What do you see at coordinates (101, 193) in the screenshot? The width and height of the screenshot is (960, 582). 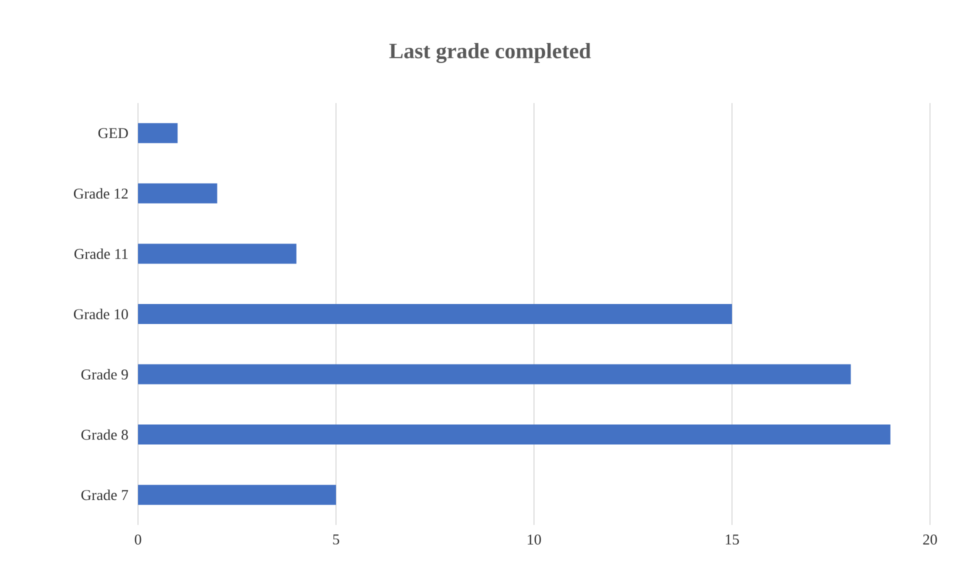 I see `y-tick-label: Grade 12` at bounding box center [101, 193].